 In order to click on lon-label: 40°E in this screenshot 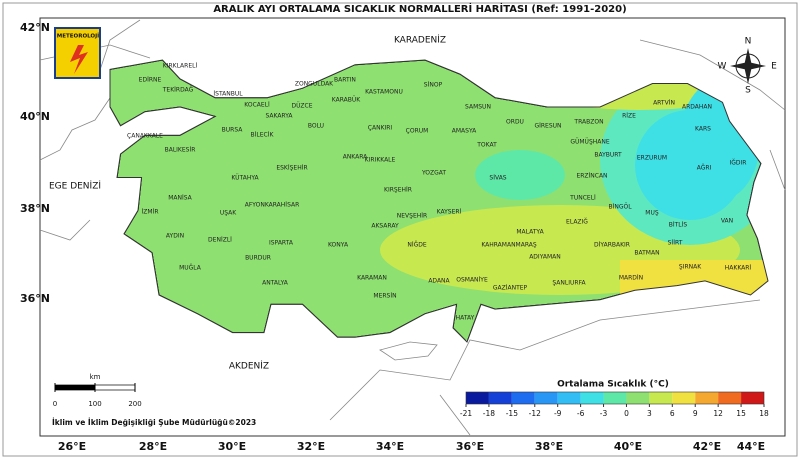, I will do `click(628, 446)`.